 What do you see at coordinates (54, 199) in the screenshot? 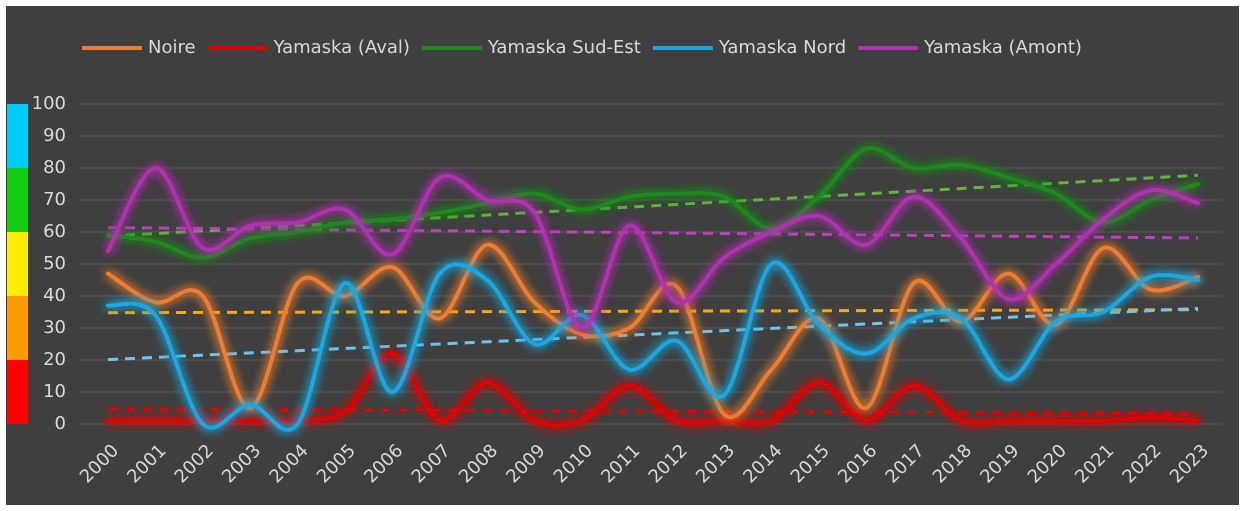
I see `y-tick-label: 70` at bounding box center [54, 199].